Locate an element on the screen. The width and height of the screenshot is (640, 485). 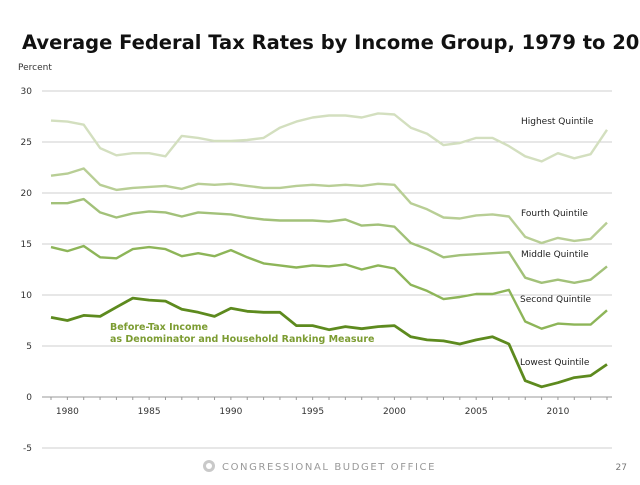
page-number: 27 is located at coordinates (621, 468).